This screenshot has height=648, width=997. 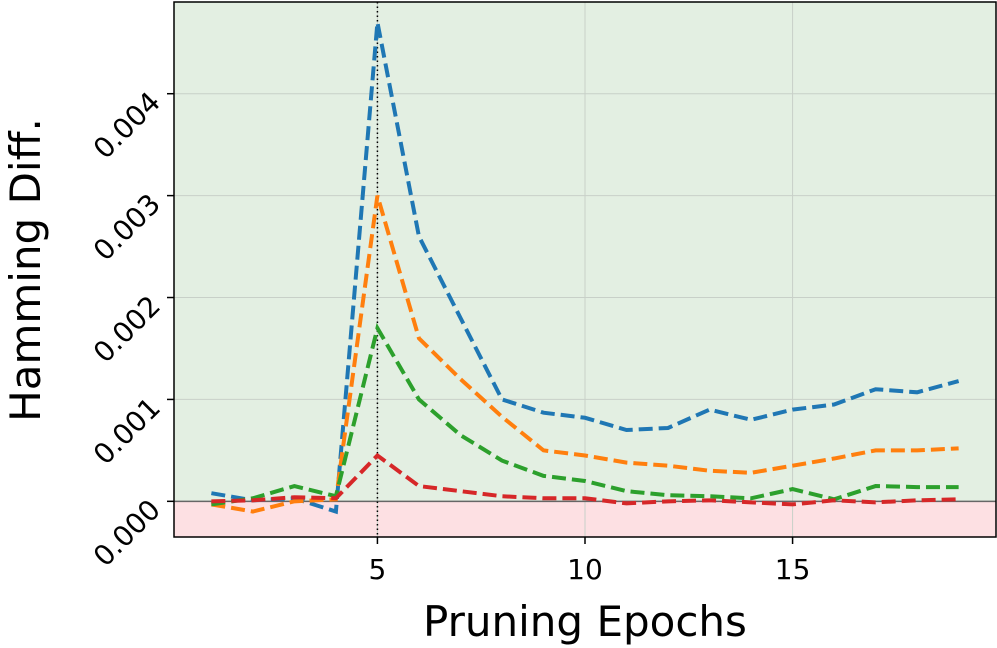 I want to click on y-tick-label: 0.004, so click(x=127, y=125).